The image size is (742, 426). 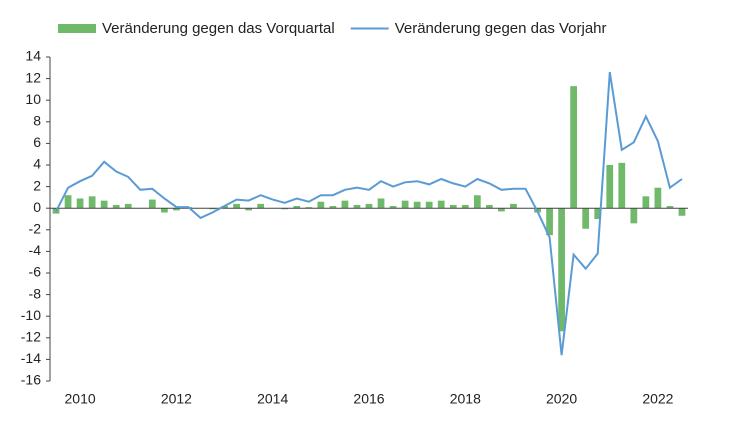 What do you see at coordinates (31, 358) in the screenshot?
I see `y-tick-label: -14` at bounding box center [31, 358].